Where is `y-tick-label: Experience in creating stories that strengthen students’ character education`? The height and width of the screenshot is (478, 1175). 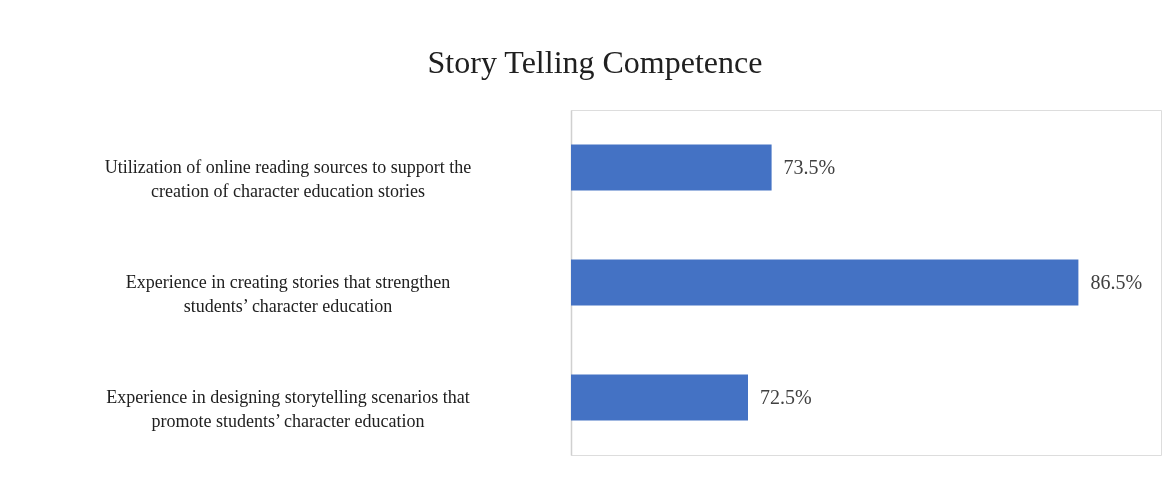
y-tick-label: Experience in creating stories that strengthen students’ character education is located at coordinates (288, 293).